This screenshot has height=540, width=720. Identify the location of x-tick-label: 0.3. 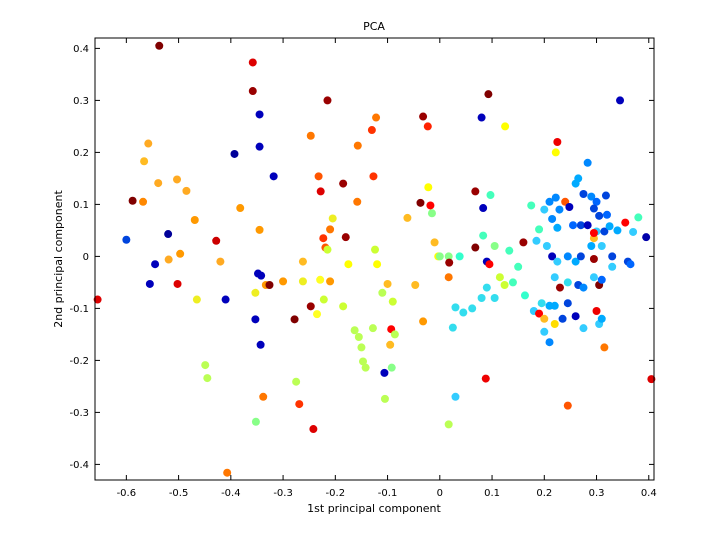
(597, 493).